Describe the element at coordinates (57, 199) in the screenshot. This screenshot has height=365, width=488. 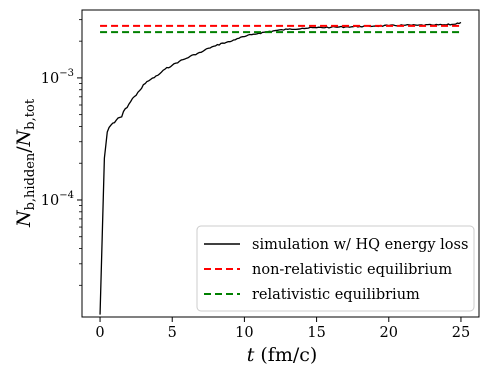
I see `y-tick-label: 10⁻⁴` at that location.